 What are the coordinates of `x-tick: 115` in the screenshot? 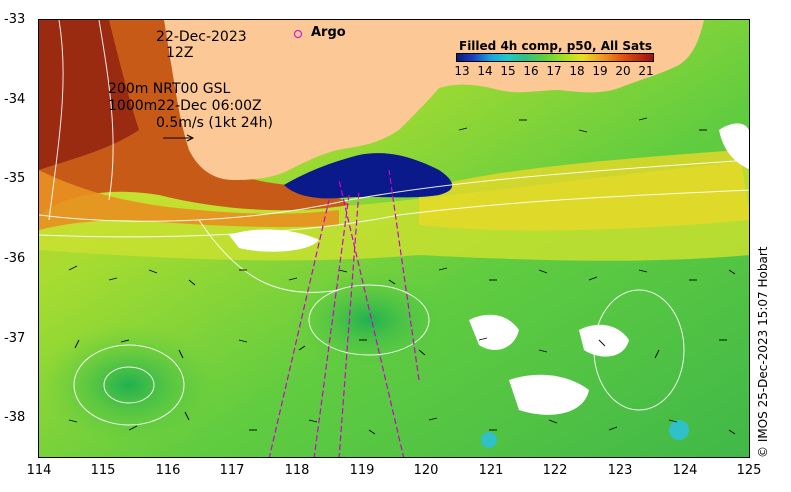 It's located at (103, 470).